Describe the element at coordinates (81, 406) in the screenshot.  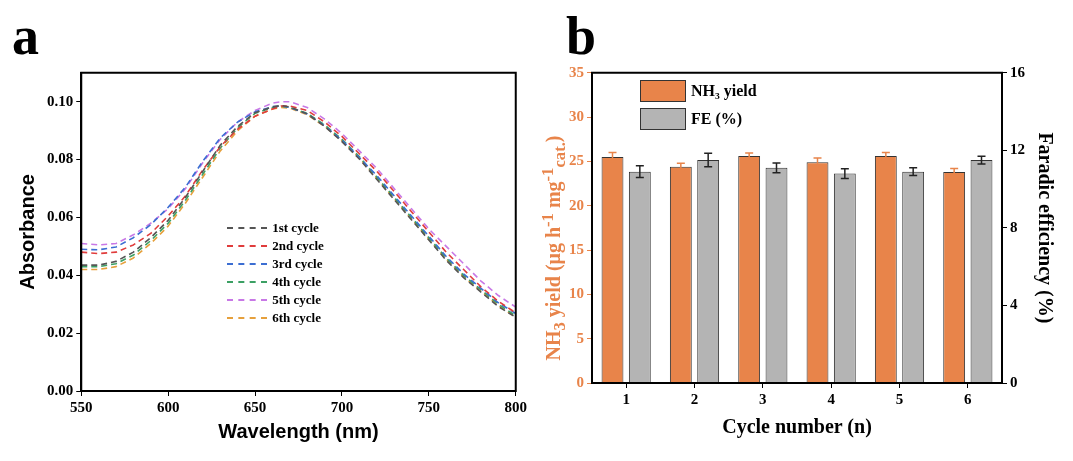
I see `x-tick-label: 550` at that location.